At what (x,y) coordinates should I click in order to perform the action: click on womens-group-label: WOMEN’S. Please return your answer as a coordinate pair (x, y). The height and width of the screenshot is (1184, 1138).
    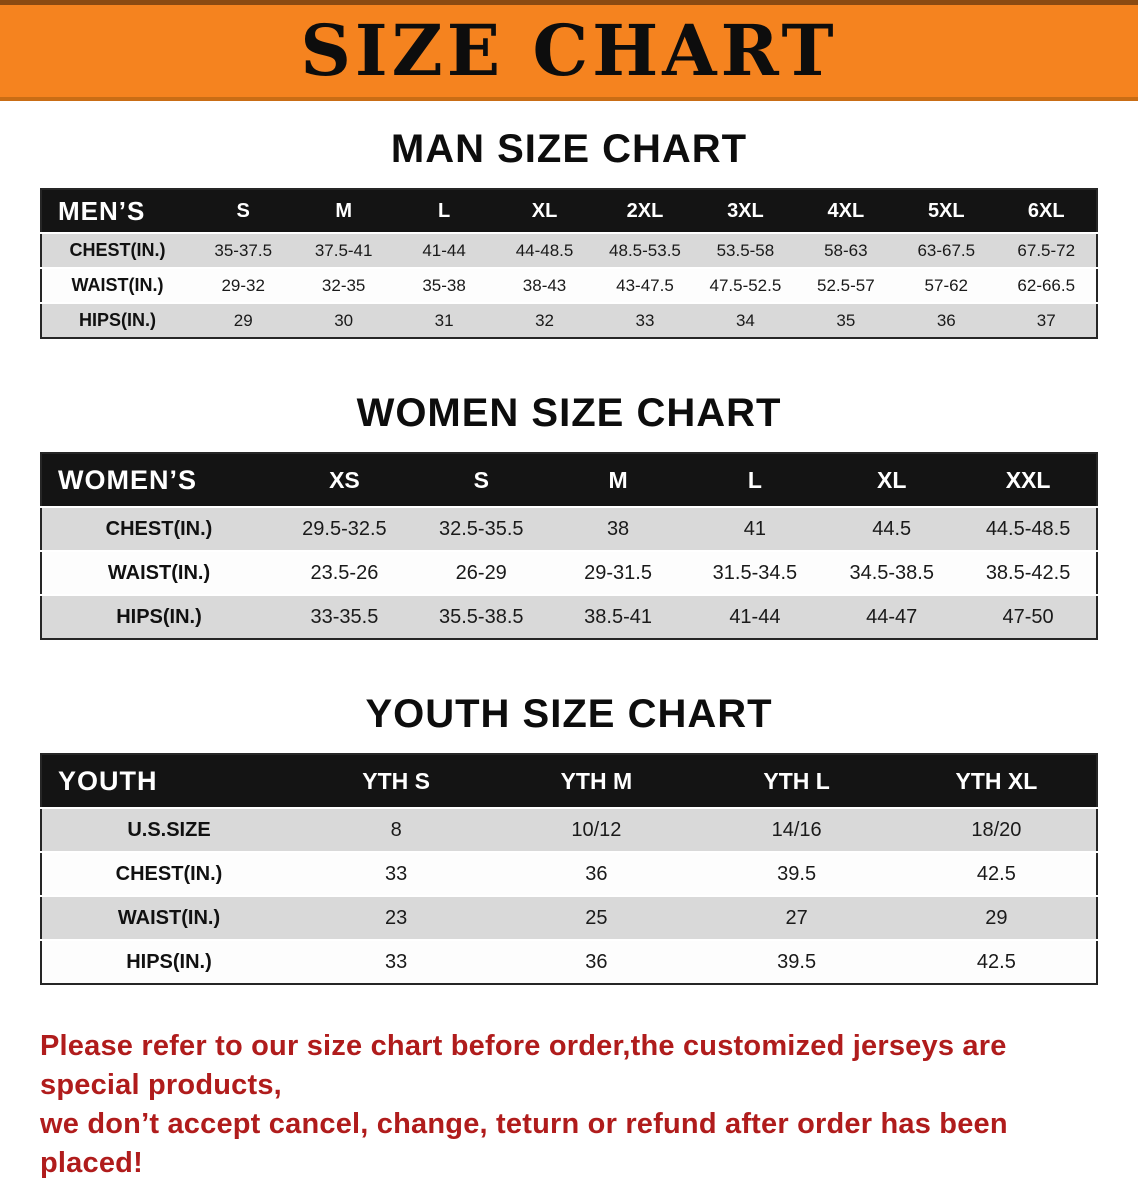
    Looking at the image, I should click on (127, 479).